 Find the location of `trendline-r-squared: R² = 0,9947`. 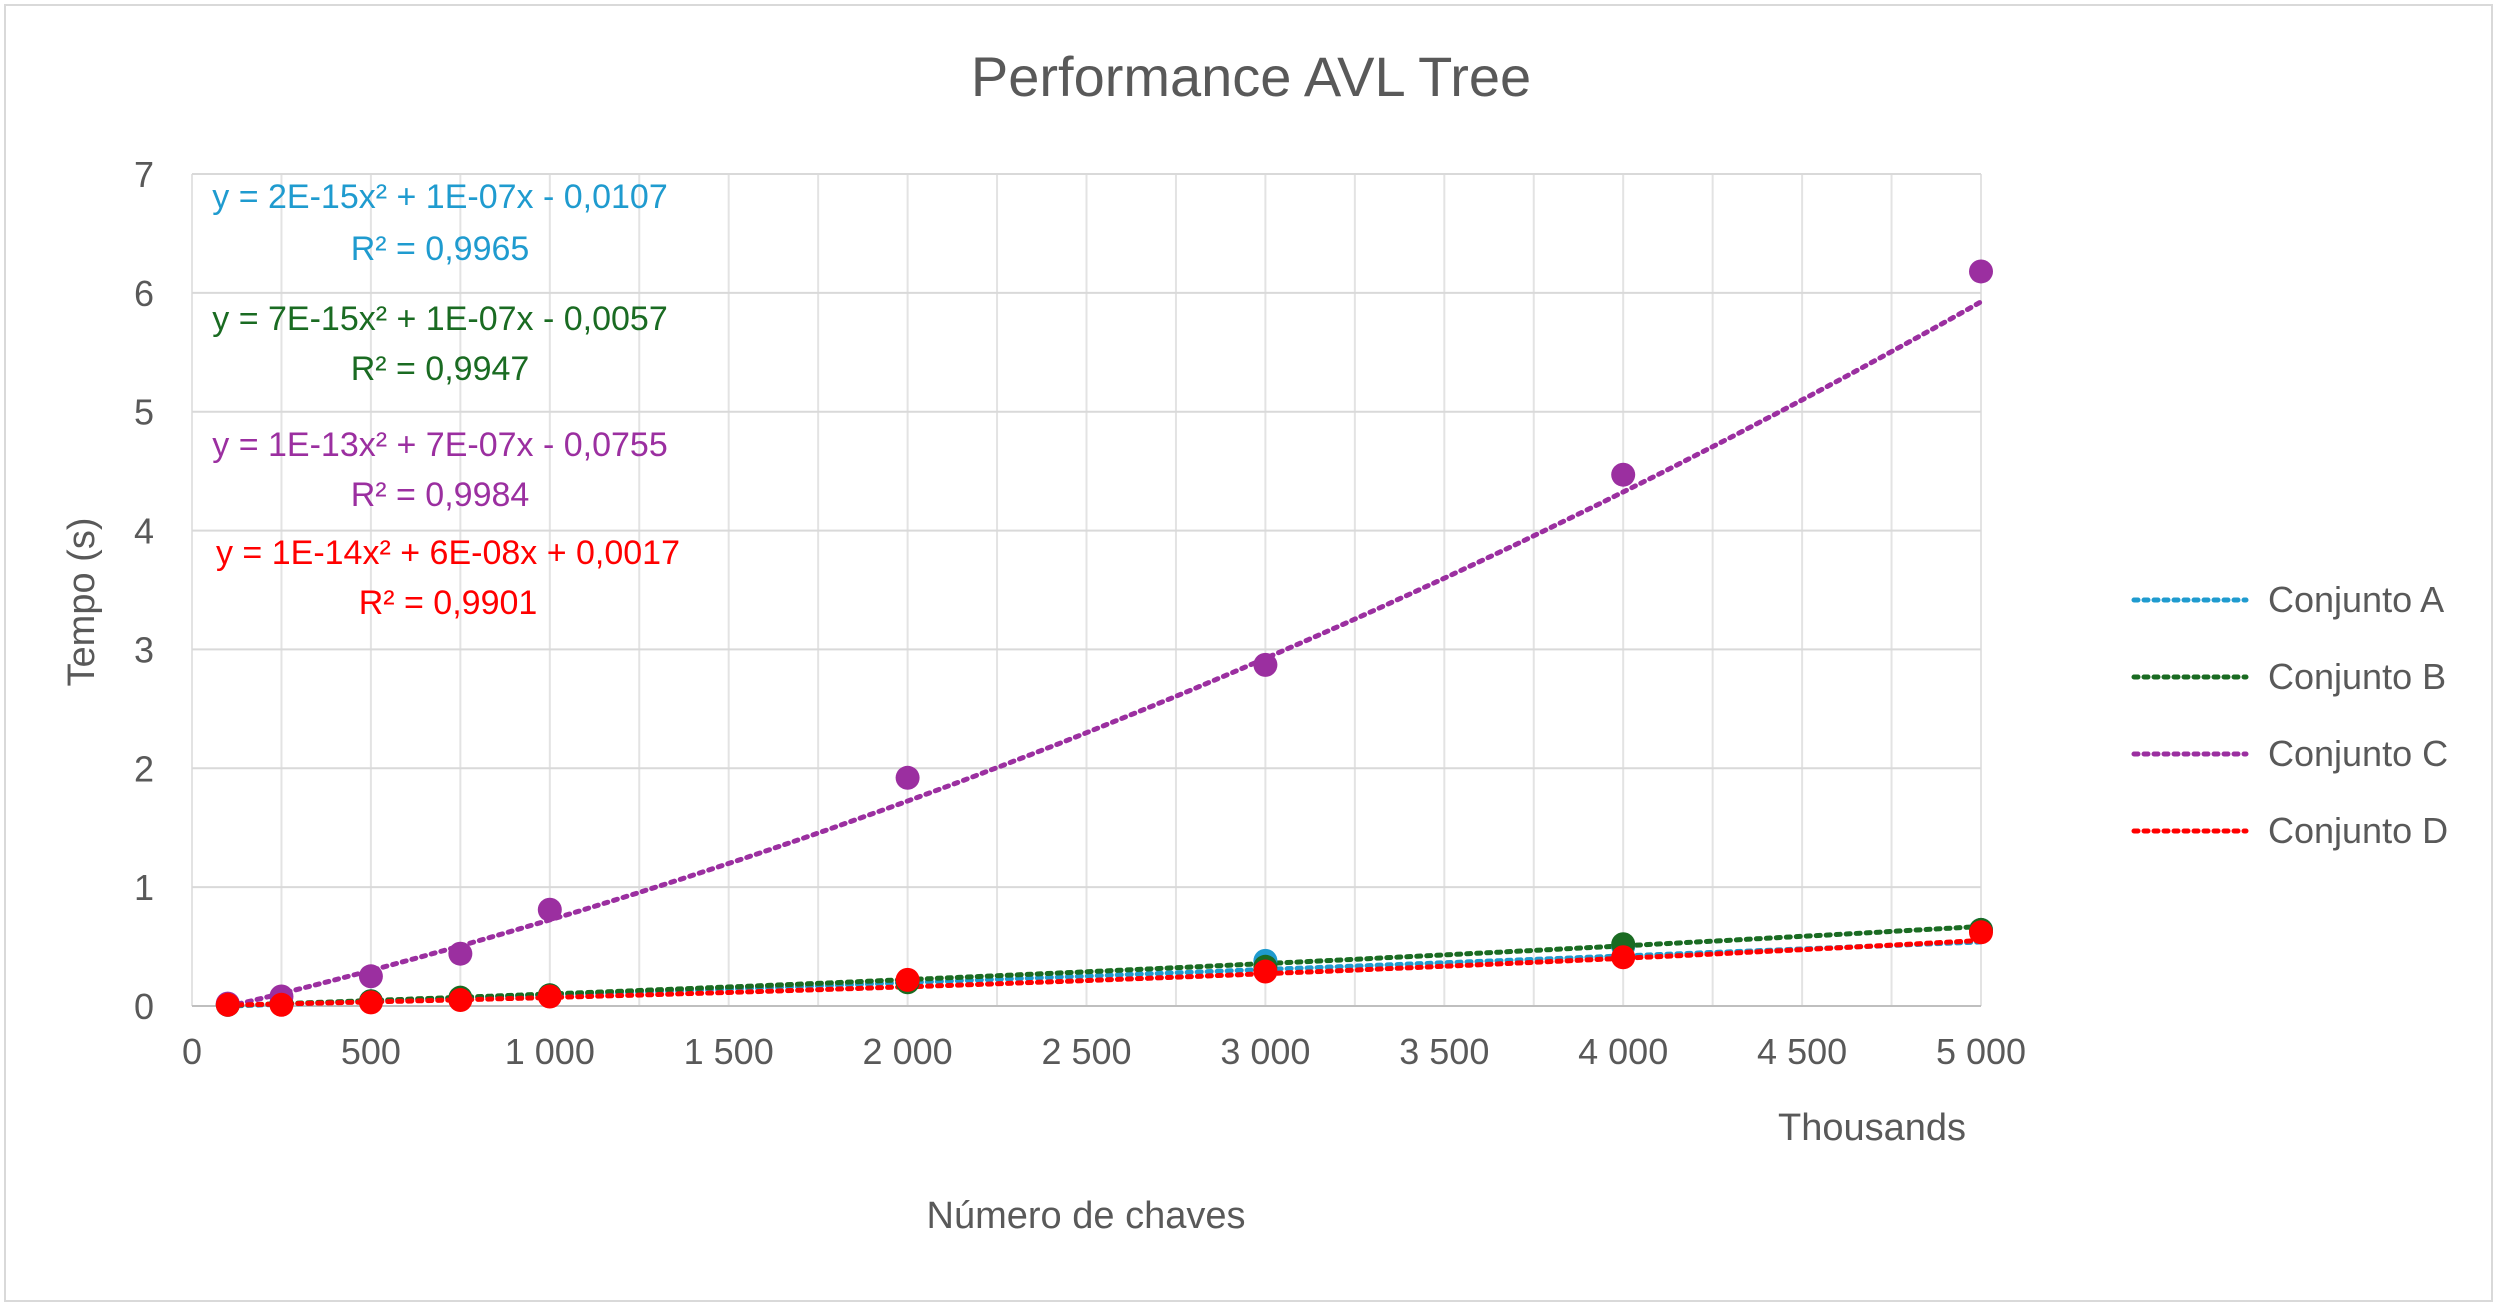

trendline-r-squared: R² = 0,9947 is located at coordinates (440, 369).